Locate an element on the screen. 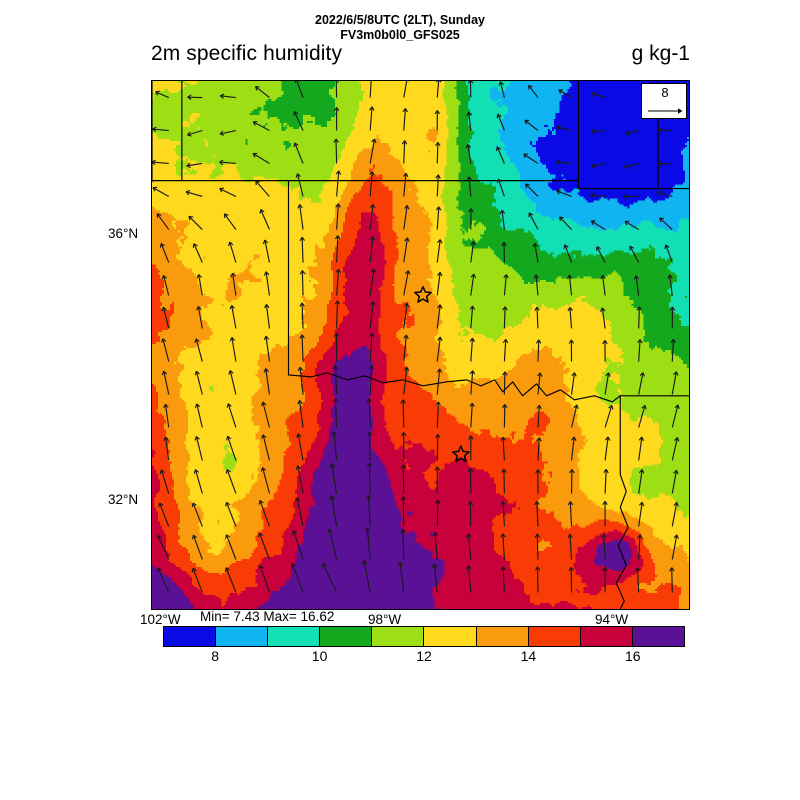 The width and height of the screenshot is (800, 800). header-datetime: 2022/6/5/8UTC (2LT), Sunday is located at coordinates (400, 20).